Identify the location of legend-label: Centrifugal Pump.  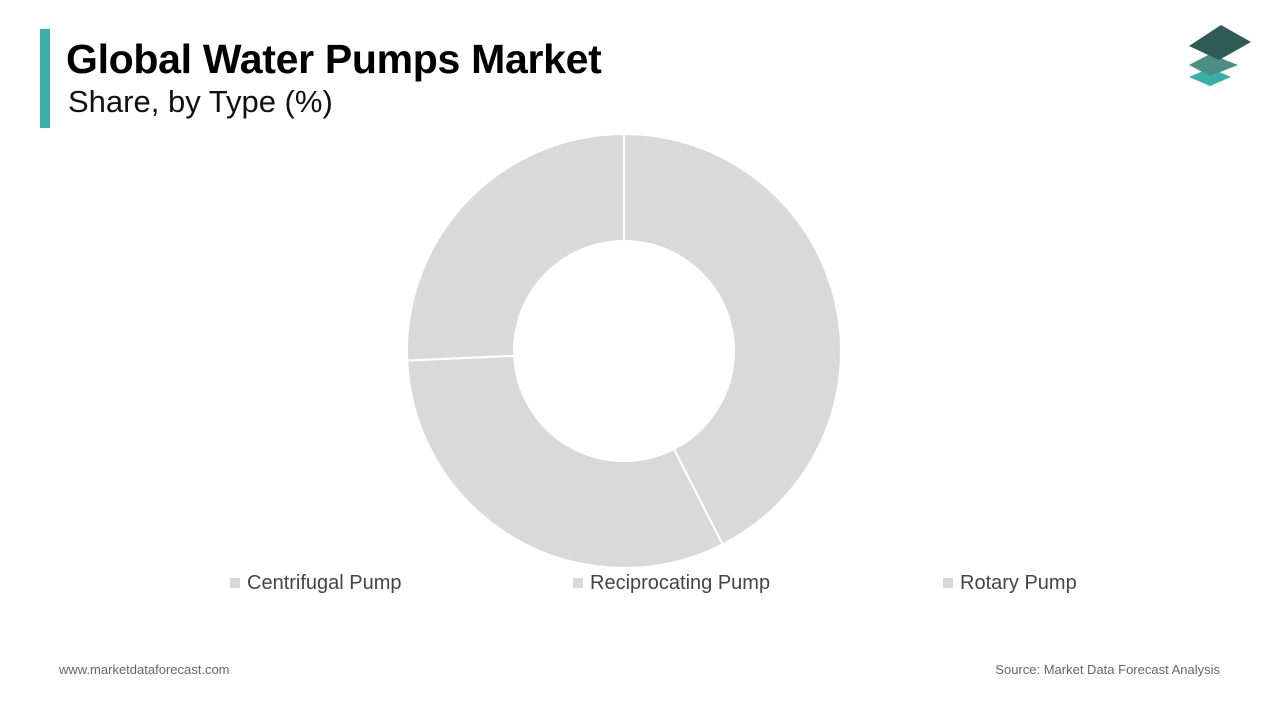
(324, 582).